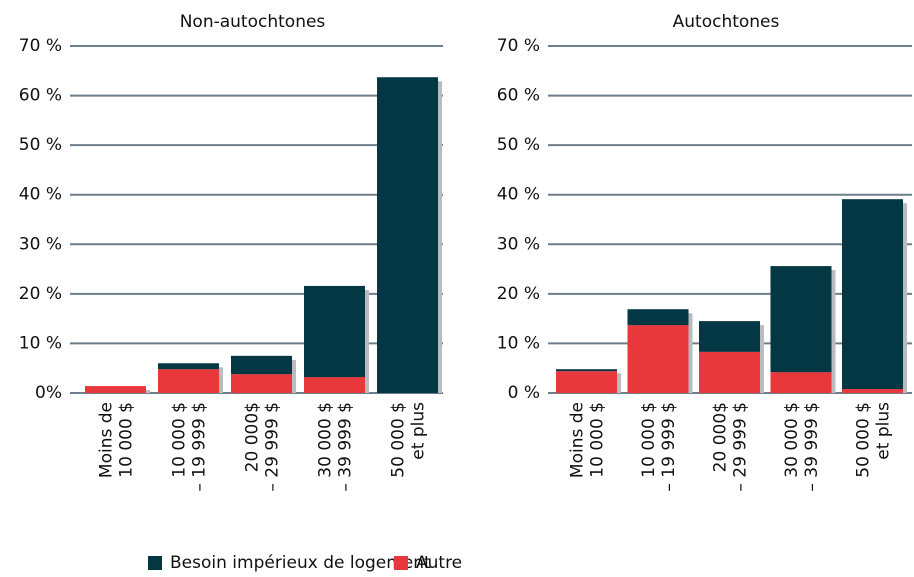 This screenshot has width=914, height=577. What do you see at coordinates (300, 563) in the screenshot?
I see `legend-label: Besoin impérieux de logement` at bounding box center [300, 563].